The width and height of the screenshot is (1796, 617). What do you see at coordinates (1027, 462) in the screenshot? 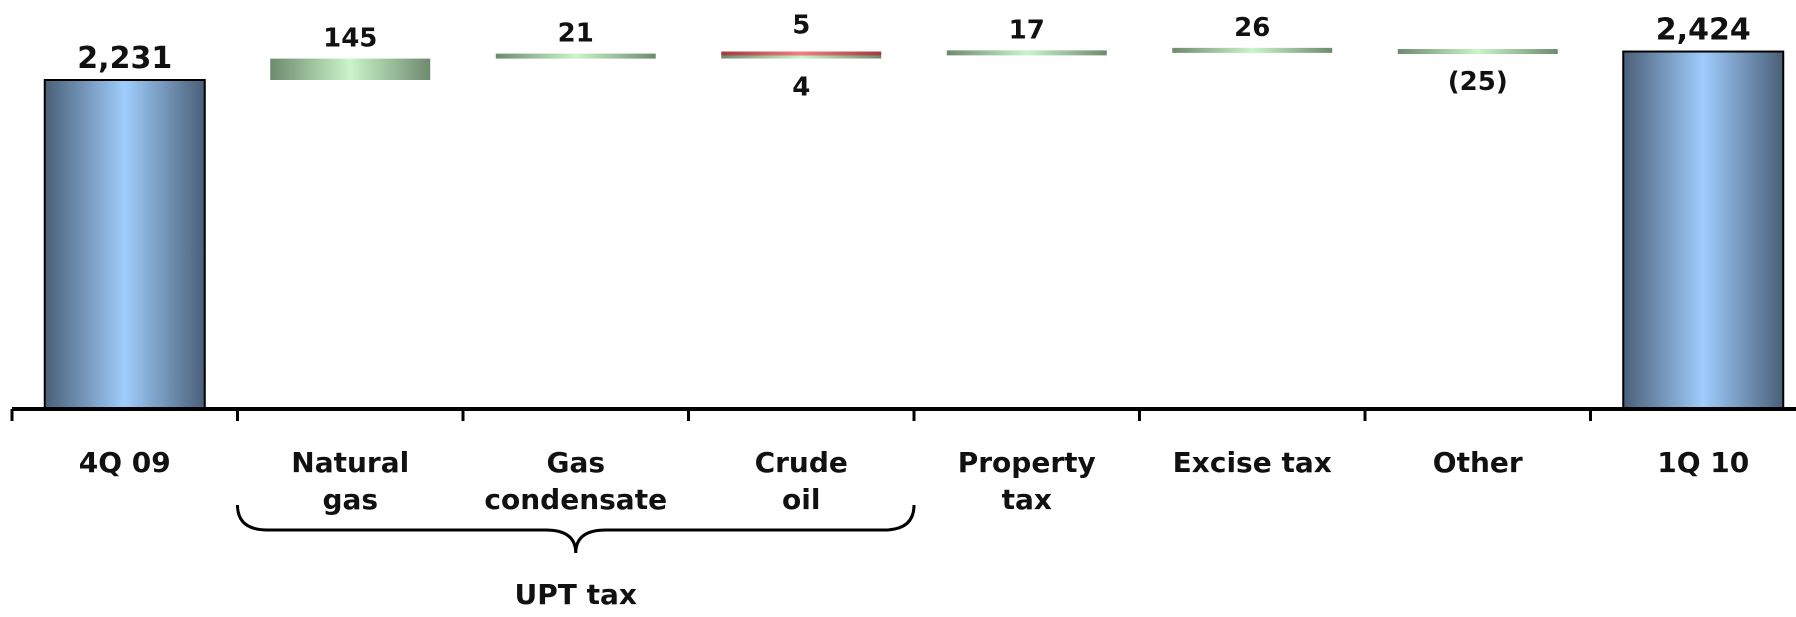
I see `category-label: Property` at bounding box center [1027, 462].